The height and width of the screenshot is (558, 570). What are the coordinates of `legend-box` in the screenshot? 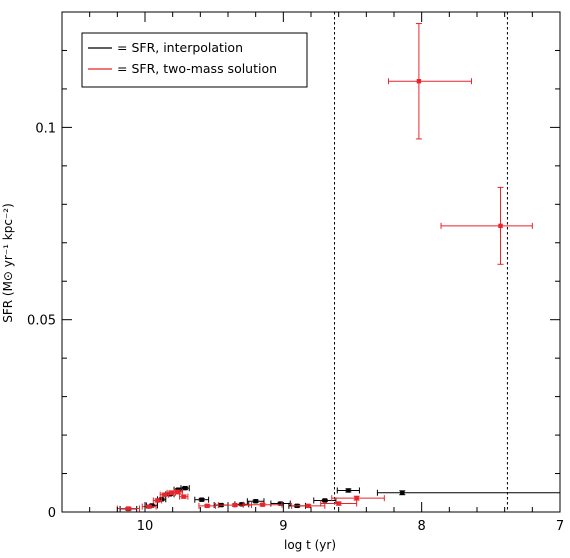 It's located at (194, 60).